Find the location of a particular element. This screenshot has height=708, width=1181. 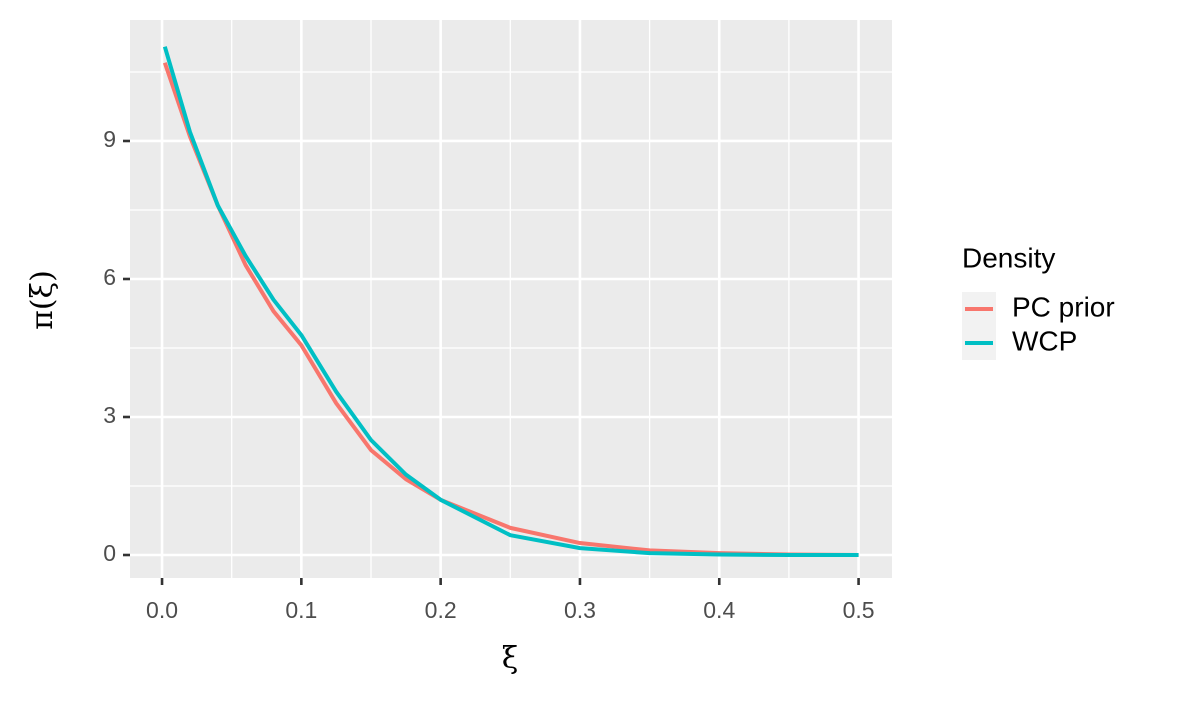

x-tick-label: 0.0 is located at coordinates (162, 610).